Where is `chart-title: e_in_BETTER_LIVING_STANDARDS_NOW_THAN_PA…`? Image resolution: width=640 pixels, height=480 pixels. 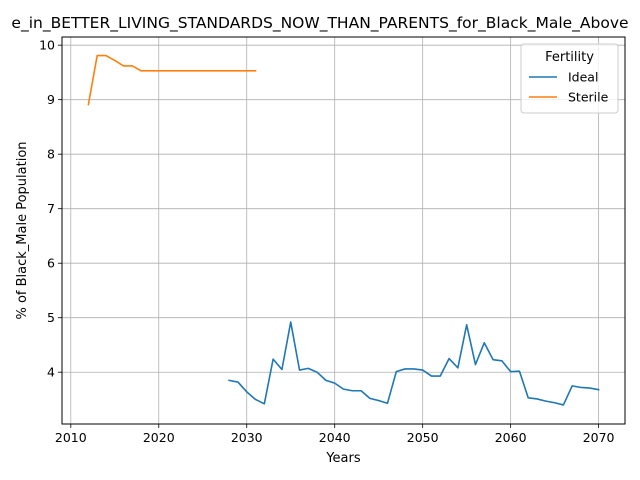
chart-title: e_in_BETTER_LIVING_STANDARDS_NOW_THAN_PA… is located at coordinates (319, 23).